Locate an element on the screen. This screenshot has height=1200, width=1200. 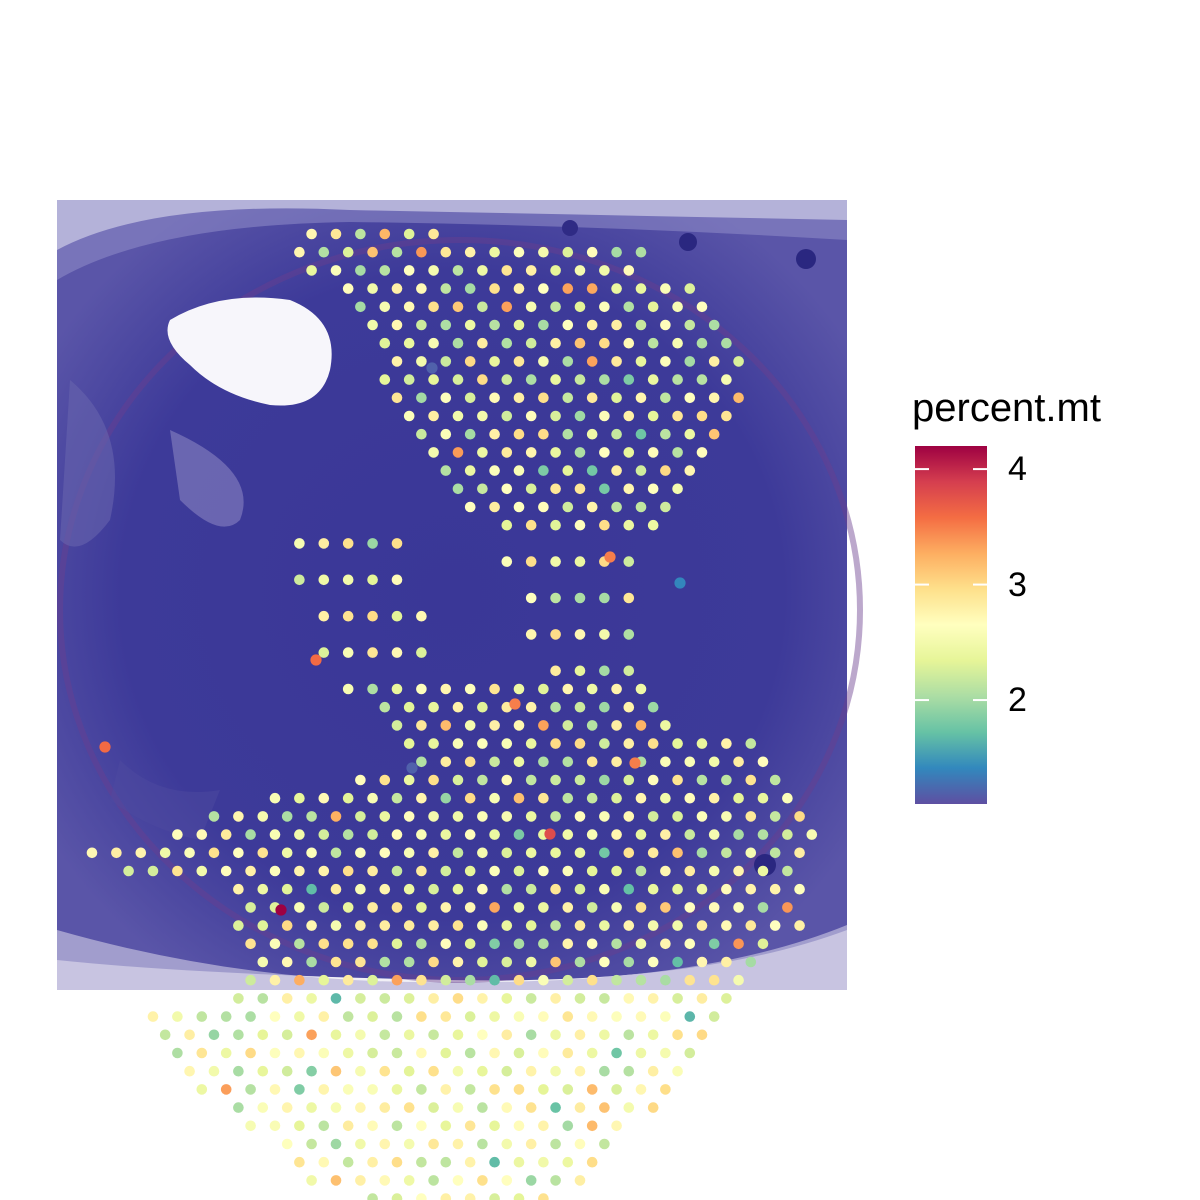
spot-outlier is located at coordinates (680, 583).